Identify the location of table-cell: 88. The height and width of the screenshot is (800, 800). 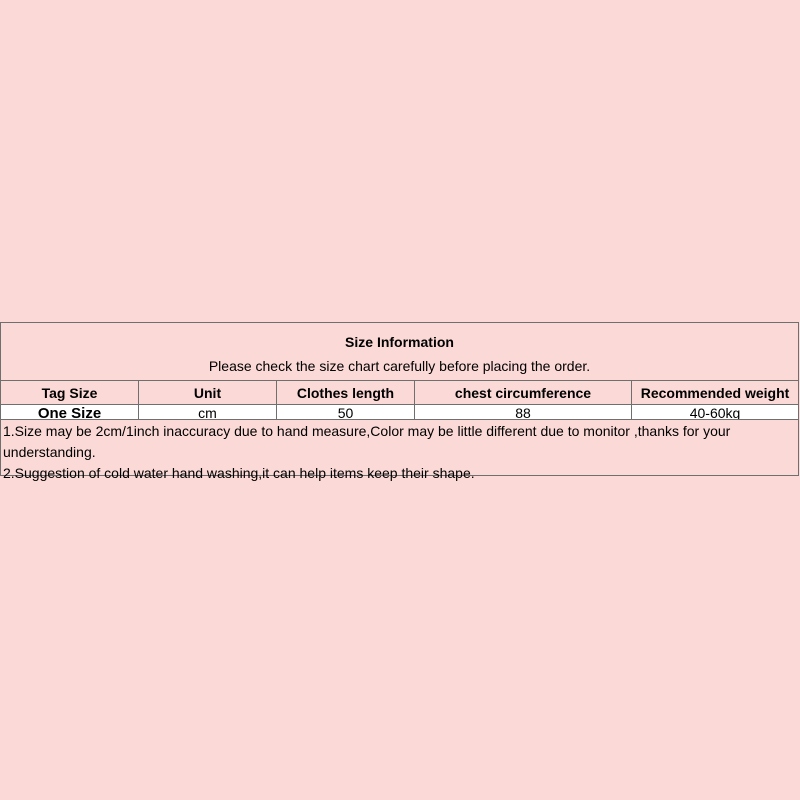
(523, 412).